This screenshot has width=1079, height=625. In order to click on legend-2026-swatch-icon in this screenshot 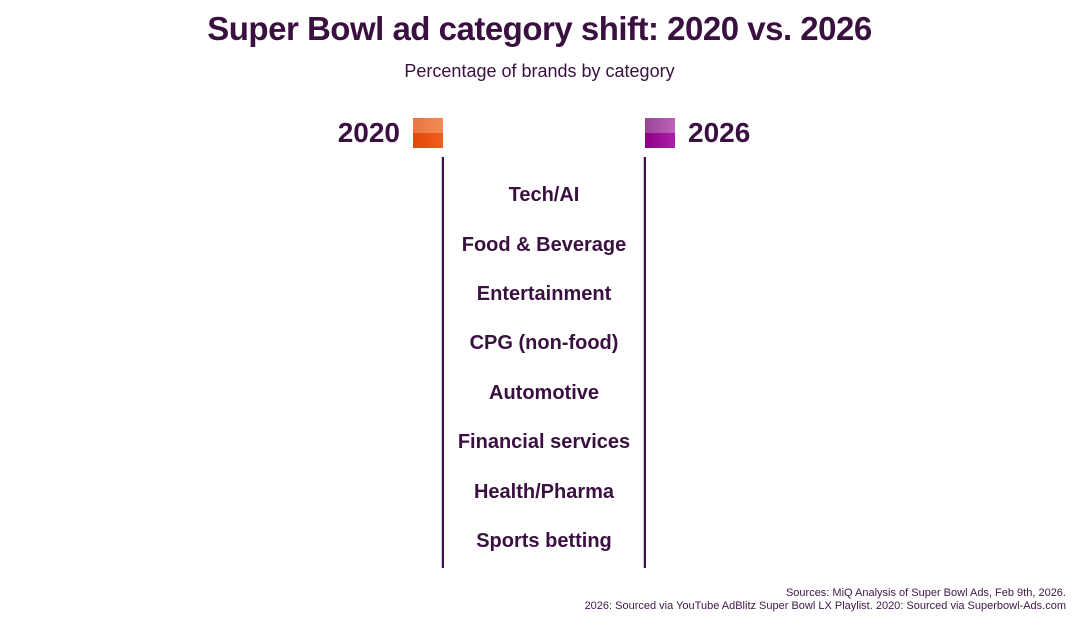, I will do `click(660, 133)`.